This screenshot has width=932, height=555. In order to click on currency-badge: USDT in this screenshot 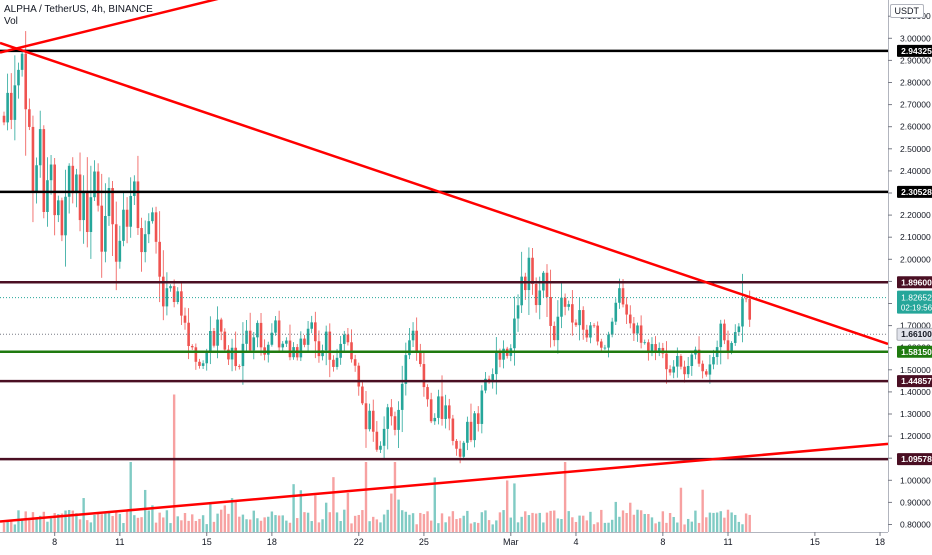, I will do `click(906, 11)`.